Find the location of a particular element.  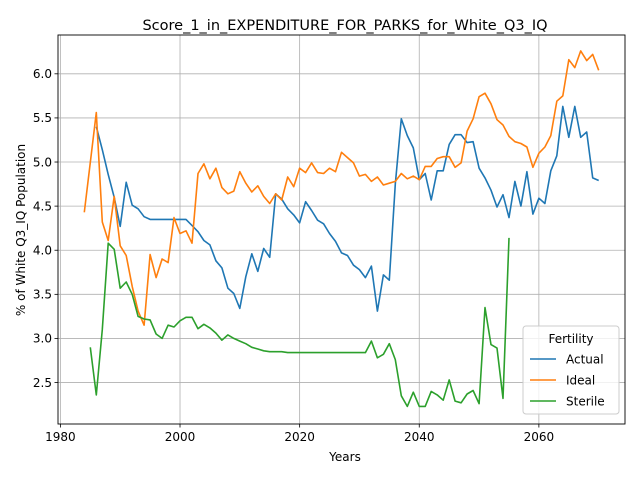

legend-title: Fertility is located at coordinates (570, 339).